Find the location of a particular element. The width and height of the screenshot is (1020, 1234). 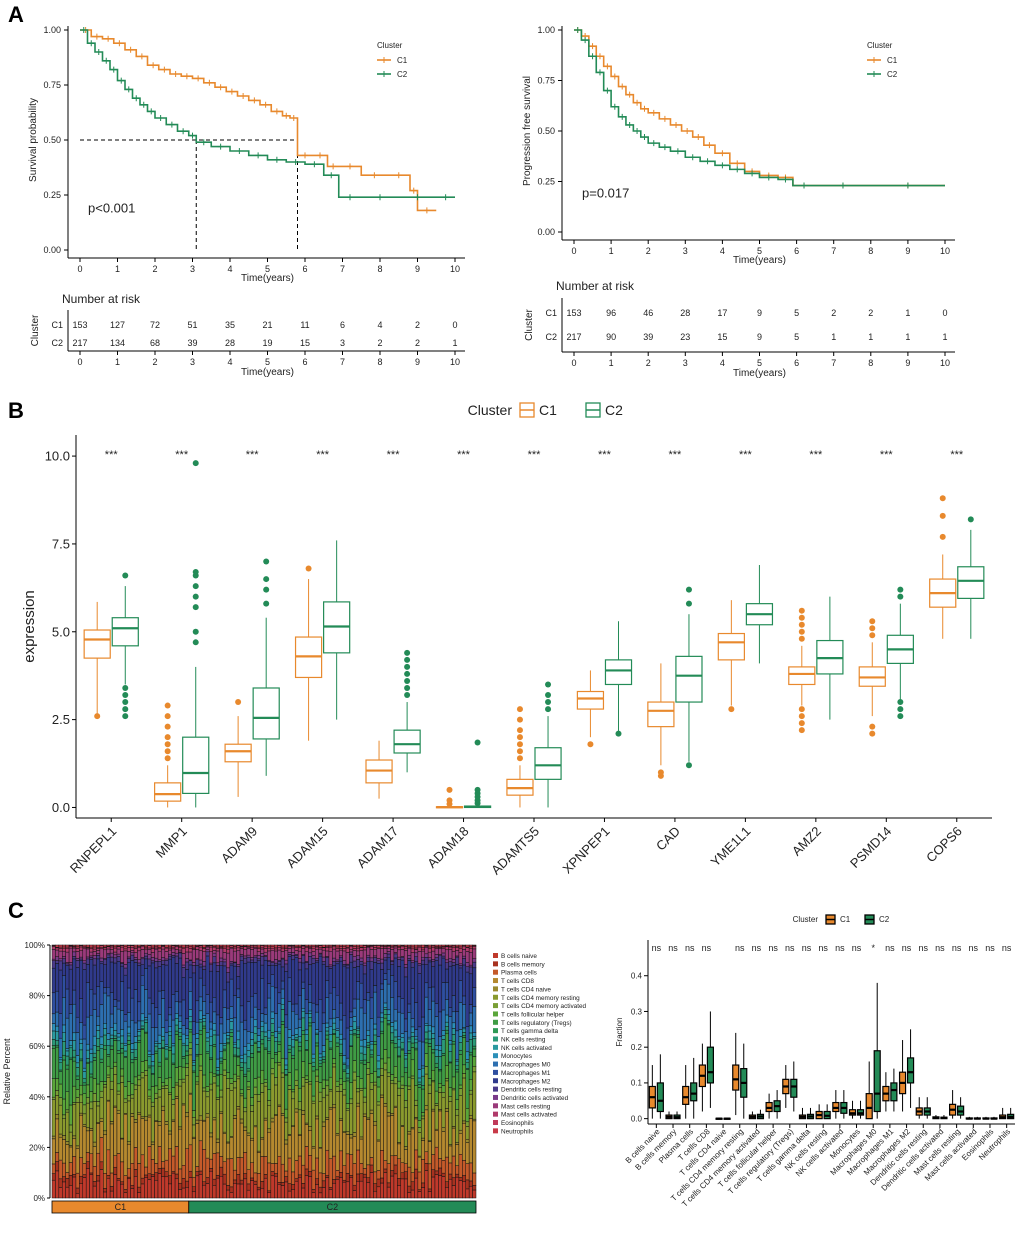

x-tick-label: 4 is located at coordinates (229, 269).